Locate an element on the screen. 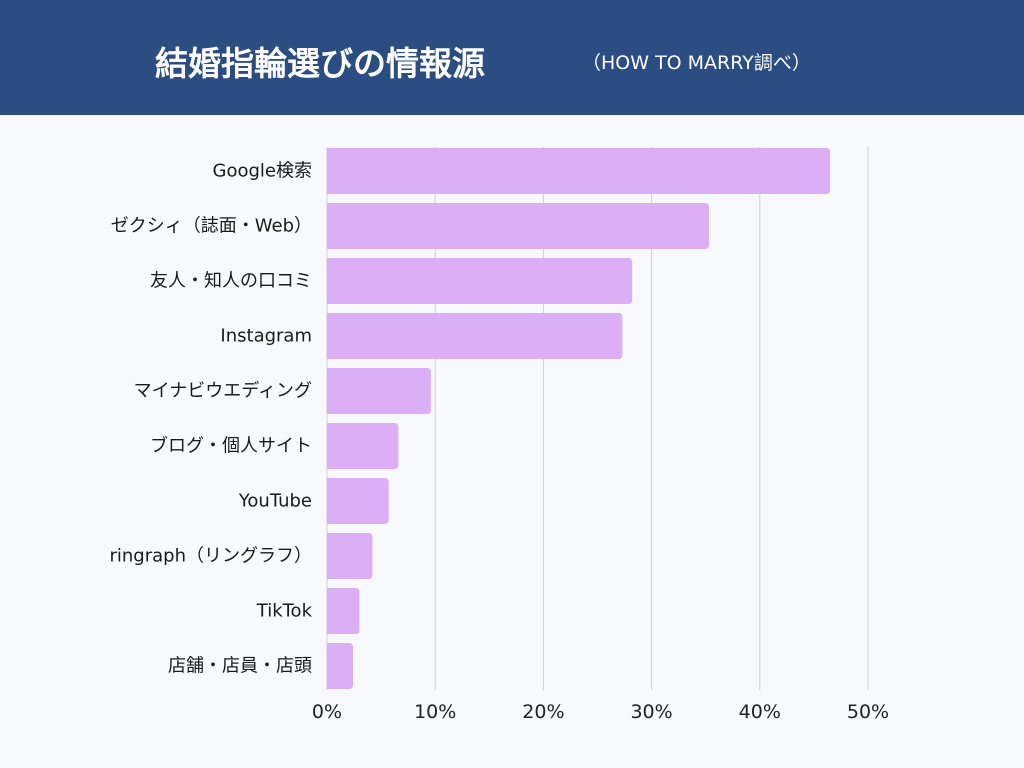 Image resolution: width=1024 pixels, height=768 pixels. x-tick-label: 10% is located at coordinates (435, 712).